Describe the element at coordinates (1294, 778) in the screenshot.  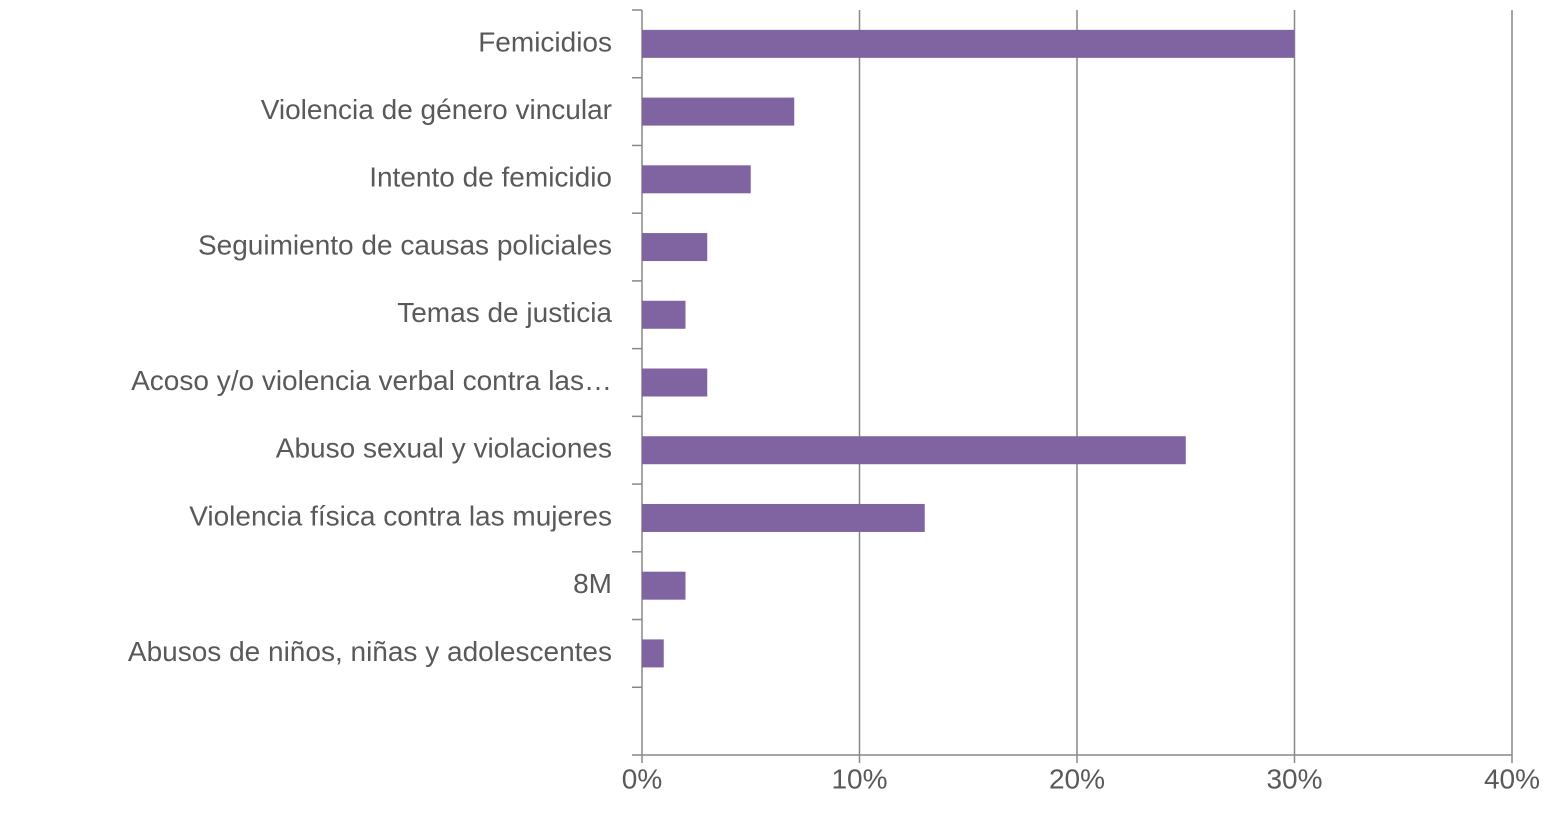
I see `x-tick-label: 30%` at that location.